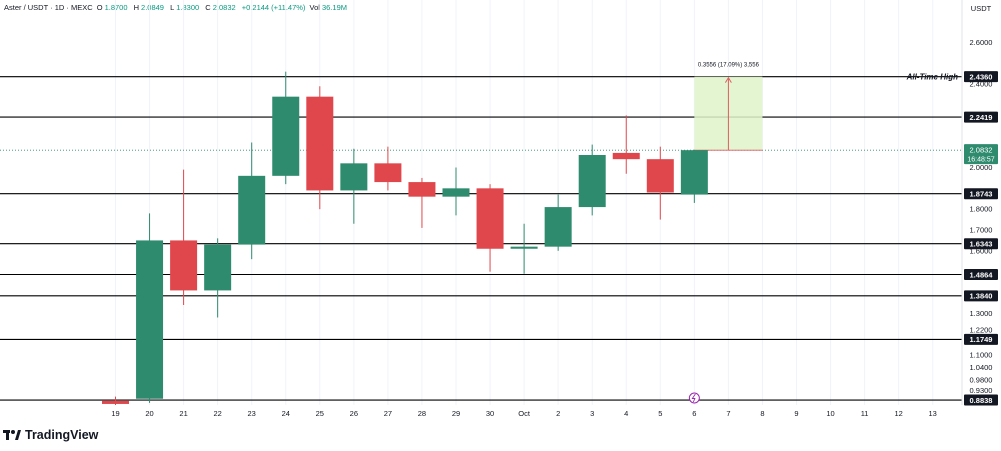 This screenshot has height=451, width=1001. Describe the element at coordinates (286, 413) in the screenshot. I see `time-tick-label: 24` at that location.